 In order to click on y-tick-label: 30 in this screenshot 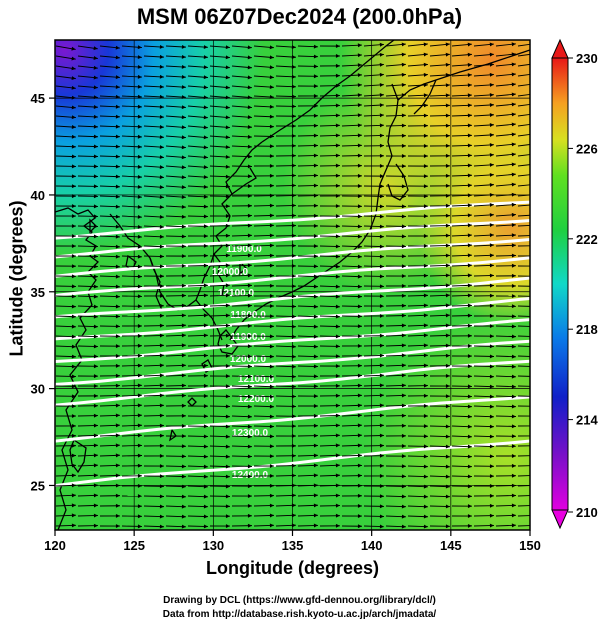, I will do `click(38, 389)`.